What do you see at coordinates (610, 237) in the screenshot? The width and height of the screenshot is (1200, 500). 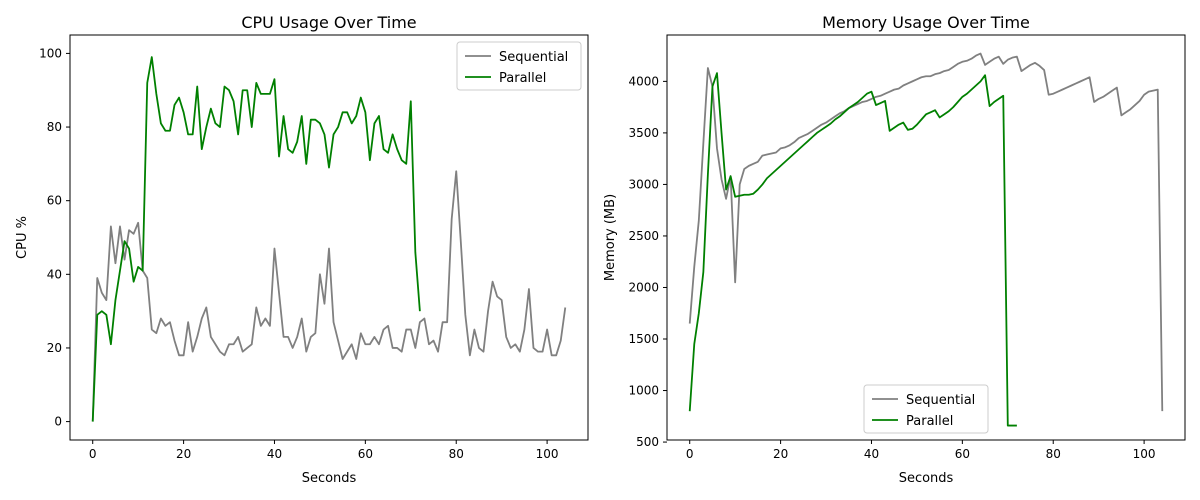 I see `y-axis-label: Memory (MB)` at bounding box center [610, 237].